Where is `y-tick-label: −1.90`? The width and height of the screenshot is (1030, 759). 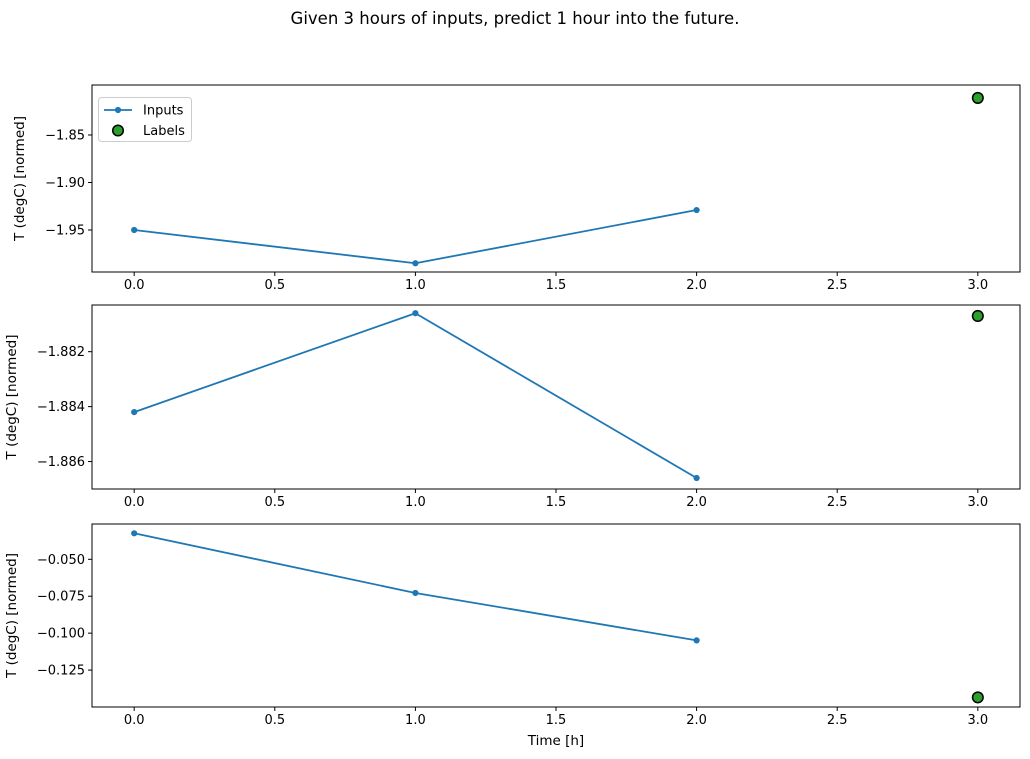
y-tick-label: −1.90 is located at coordinates (65, 183).